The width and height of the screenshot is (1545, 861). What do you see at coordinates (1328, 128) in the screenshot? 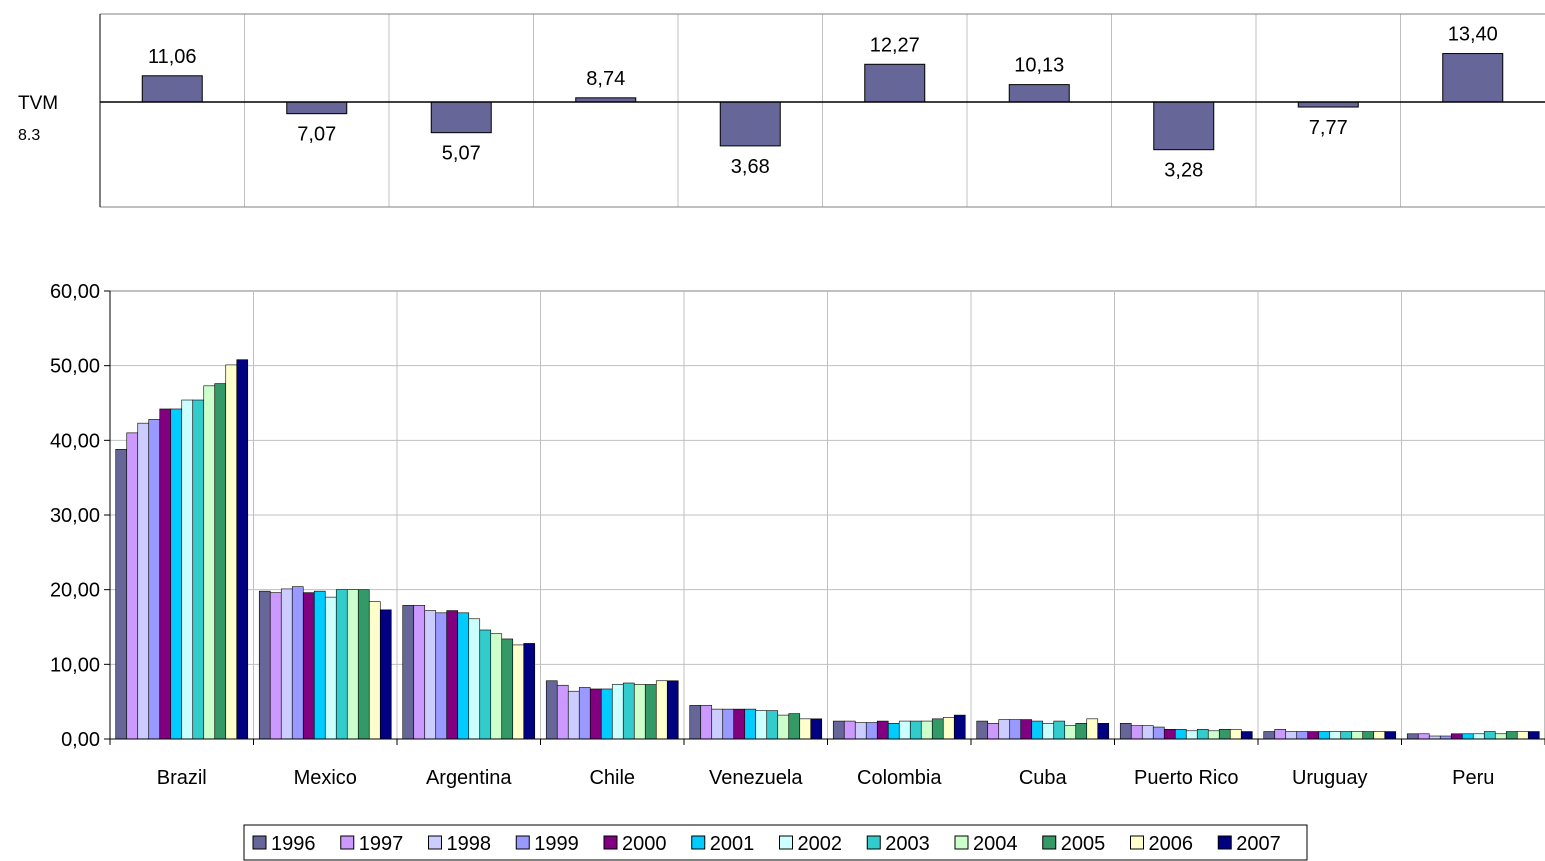
I see `top-bar-label-uruguay: 7,77` at bounding box center [1328, 128].